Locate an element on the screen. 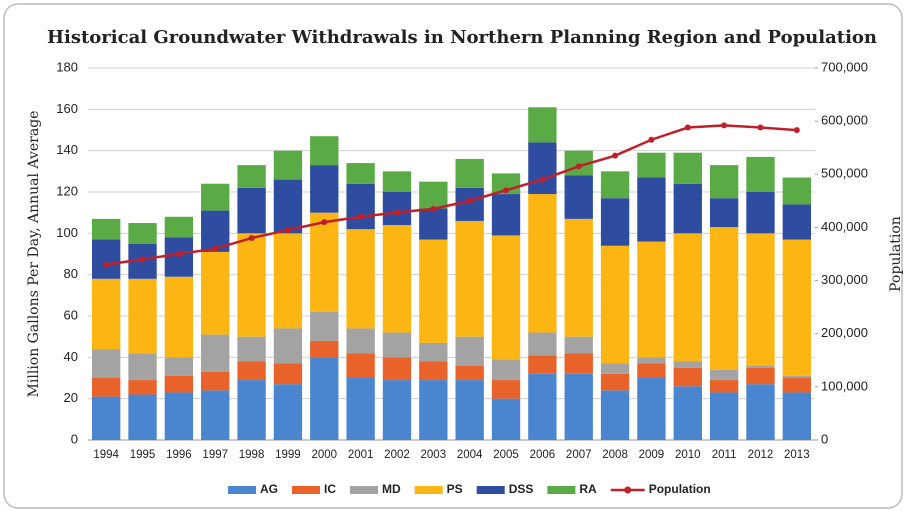 The height and width of the screenshot is (514, 908). x-tick-label: 2012 is located at coordinates (761, 455).